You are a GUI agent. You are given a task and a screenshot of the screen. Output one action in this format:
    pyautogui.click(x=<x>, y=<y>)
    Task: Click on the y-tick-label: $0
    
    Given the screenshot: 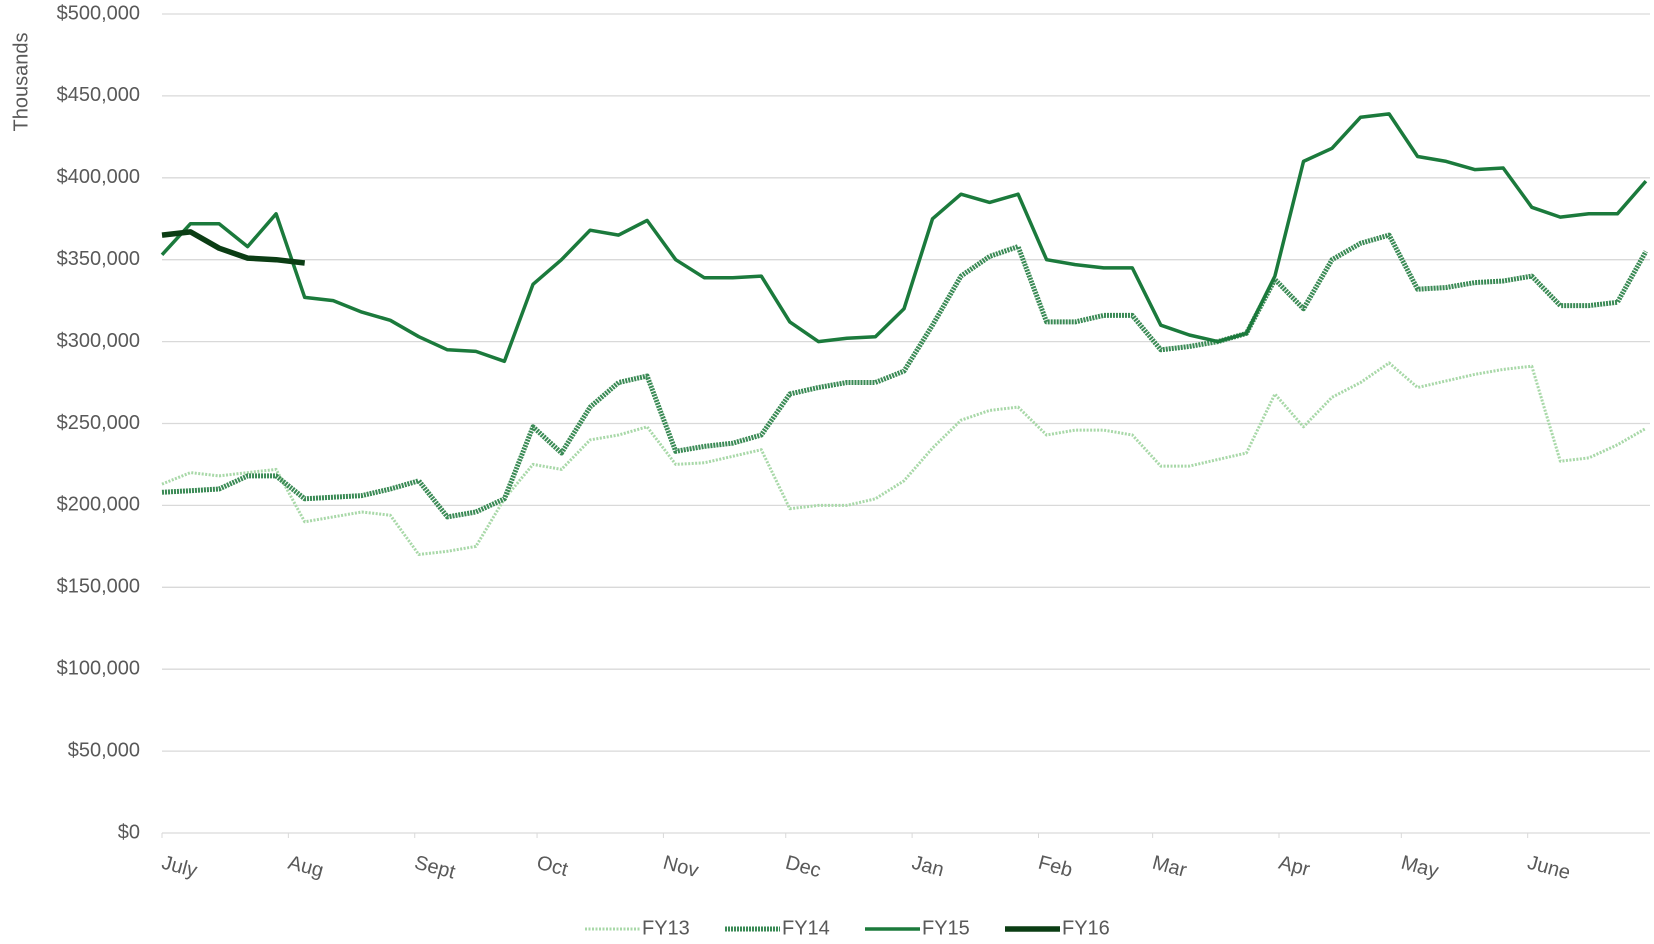 What is the action you would take?
    pyautogui.click(x=129, y=832)
    